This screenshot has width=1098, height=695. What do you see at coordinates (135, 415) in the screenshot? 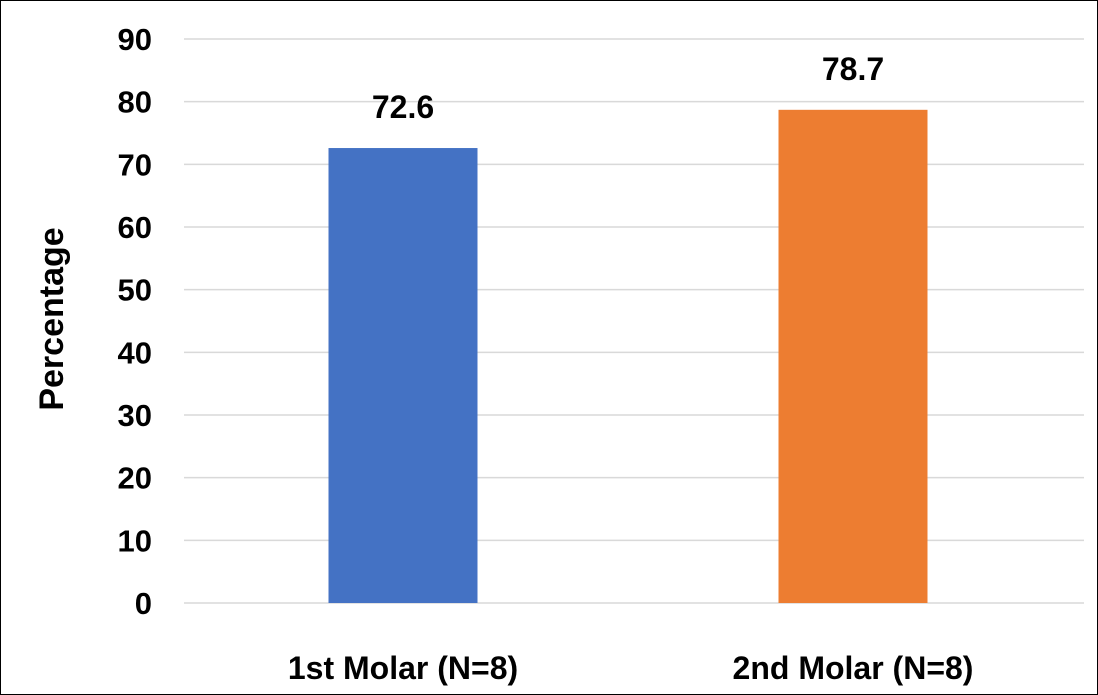
I see `y-tick-label: 30` at bounding box center [135, 415].